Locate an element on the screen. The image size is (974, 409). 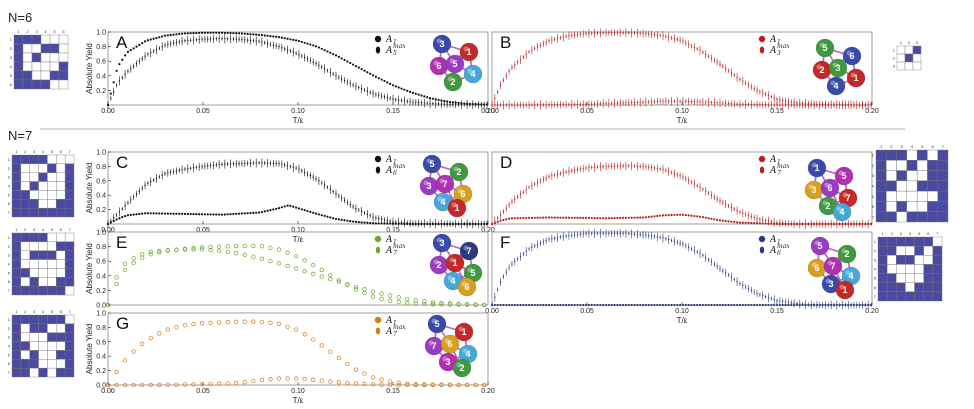
y-tick-label: 1.0 is located at coordinates (101, 33).